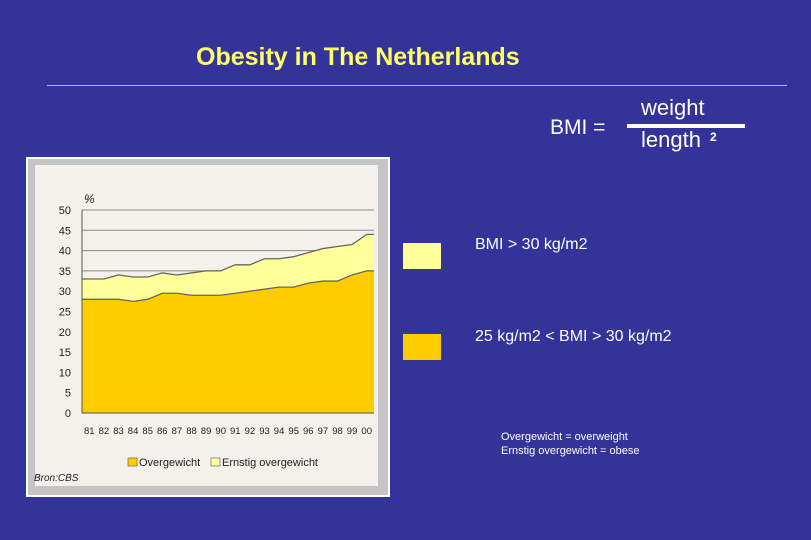 This screenshot has width=811, height=540. Describe the element at coordinates (366, 431) in the screenshot. I see `x-tick-label: 00` at that location.